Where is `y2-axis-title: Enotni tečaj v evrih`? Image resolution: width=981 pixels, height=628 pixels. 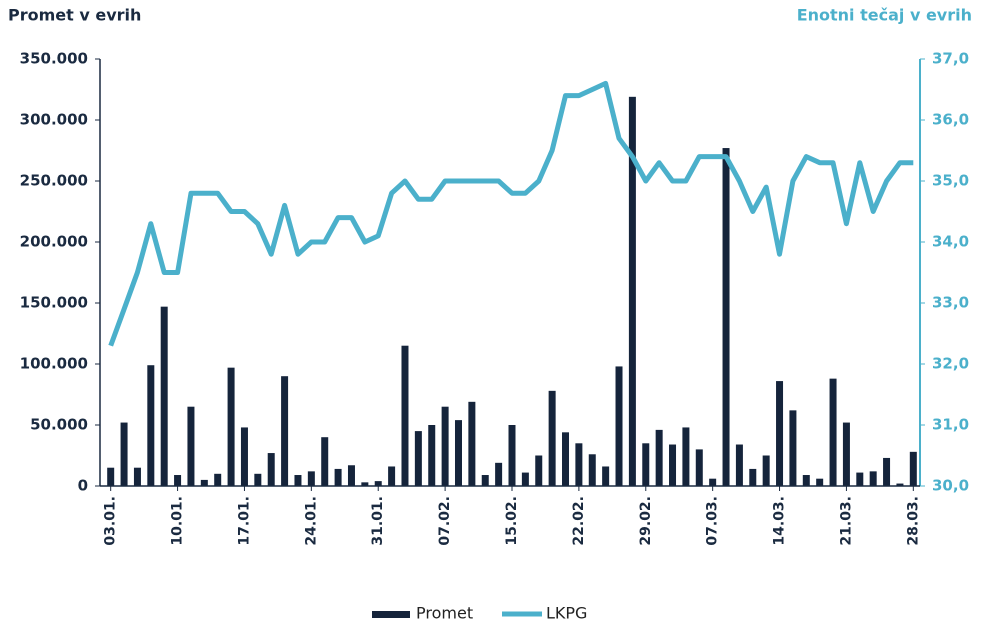 y2-axis-title: Enotni tečaj v evrih is located at coordinates (884, 15).